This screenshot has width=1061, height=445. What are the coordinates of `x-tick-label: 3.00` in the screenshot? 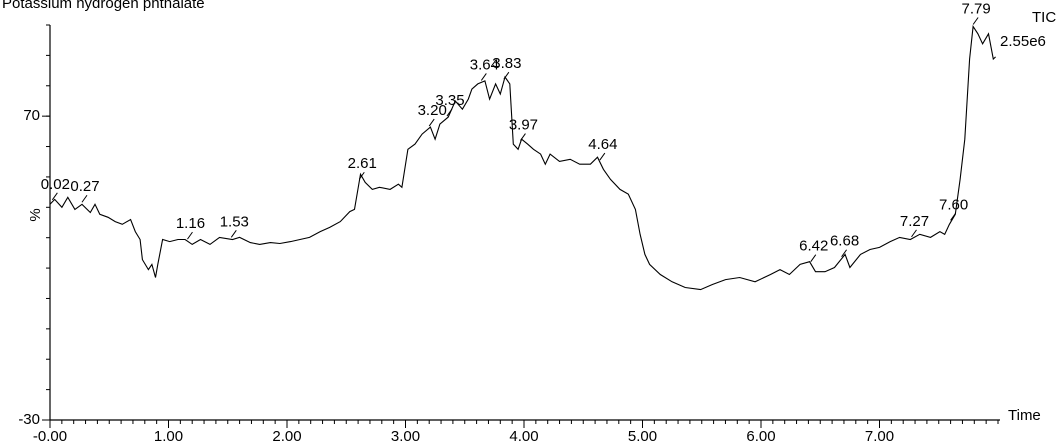 It's located at (405, 436).